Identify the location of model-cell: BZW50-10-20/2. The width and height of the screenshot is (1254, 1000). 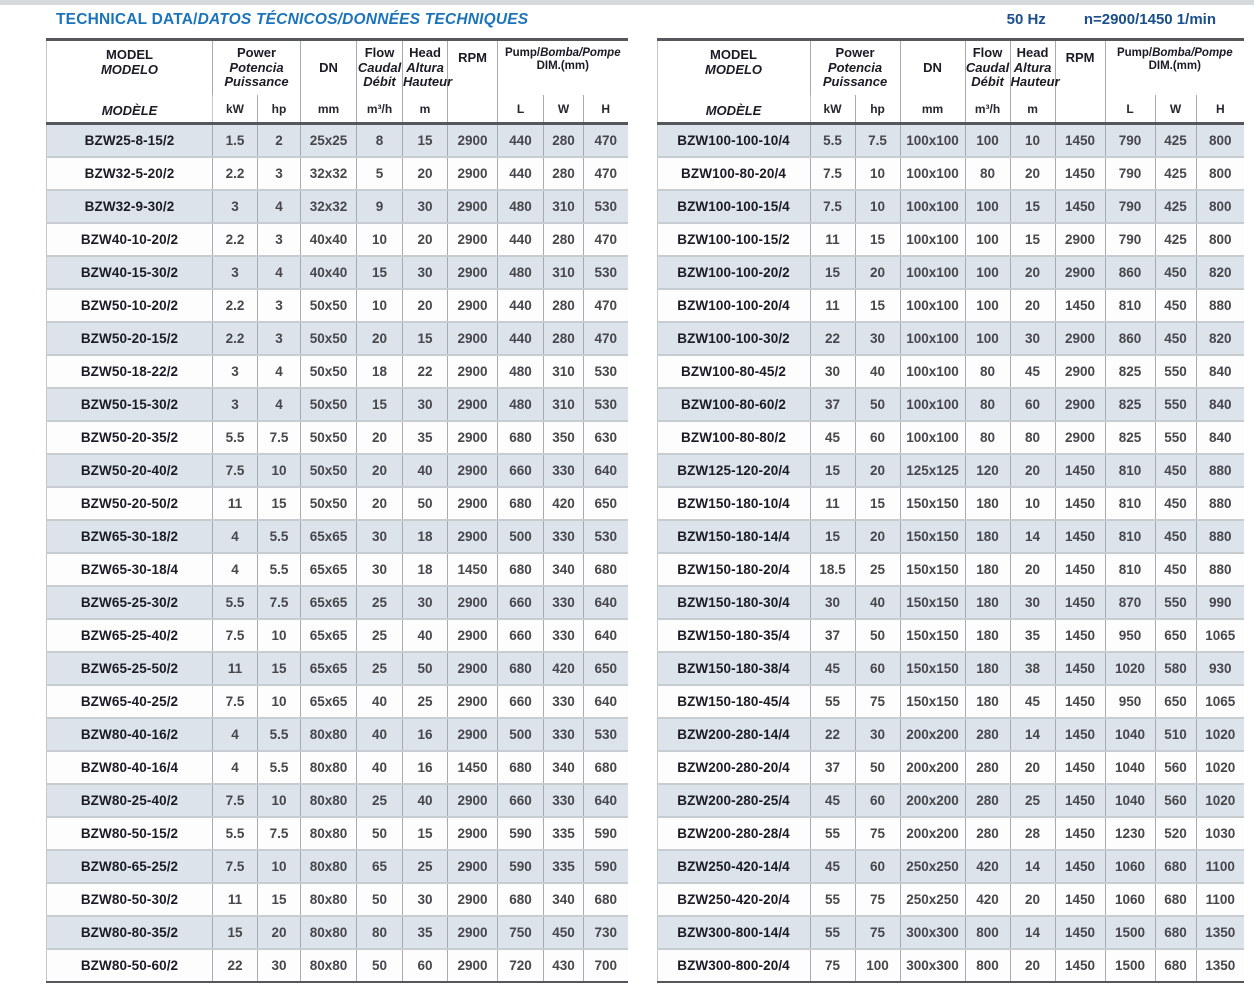
(129, 304).